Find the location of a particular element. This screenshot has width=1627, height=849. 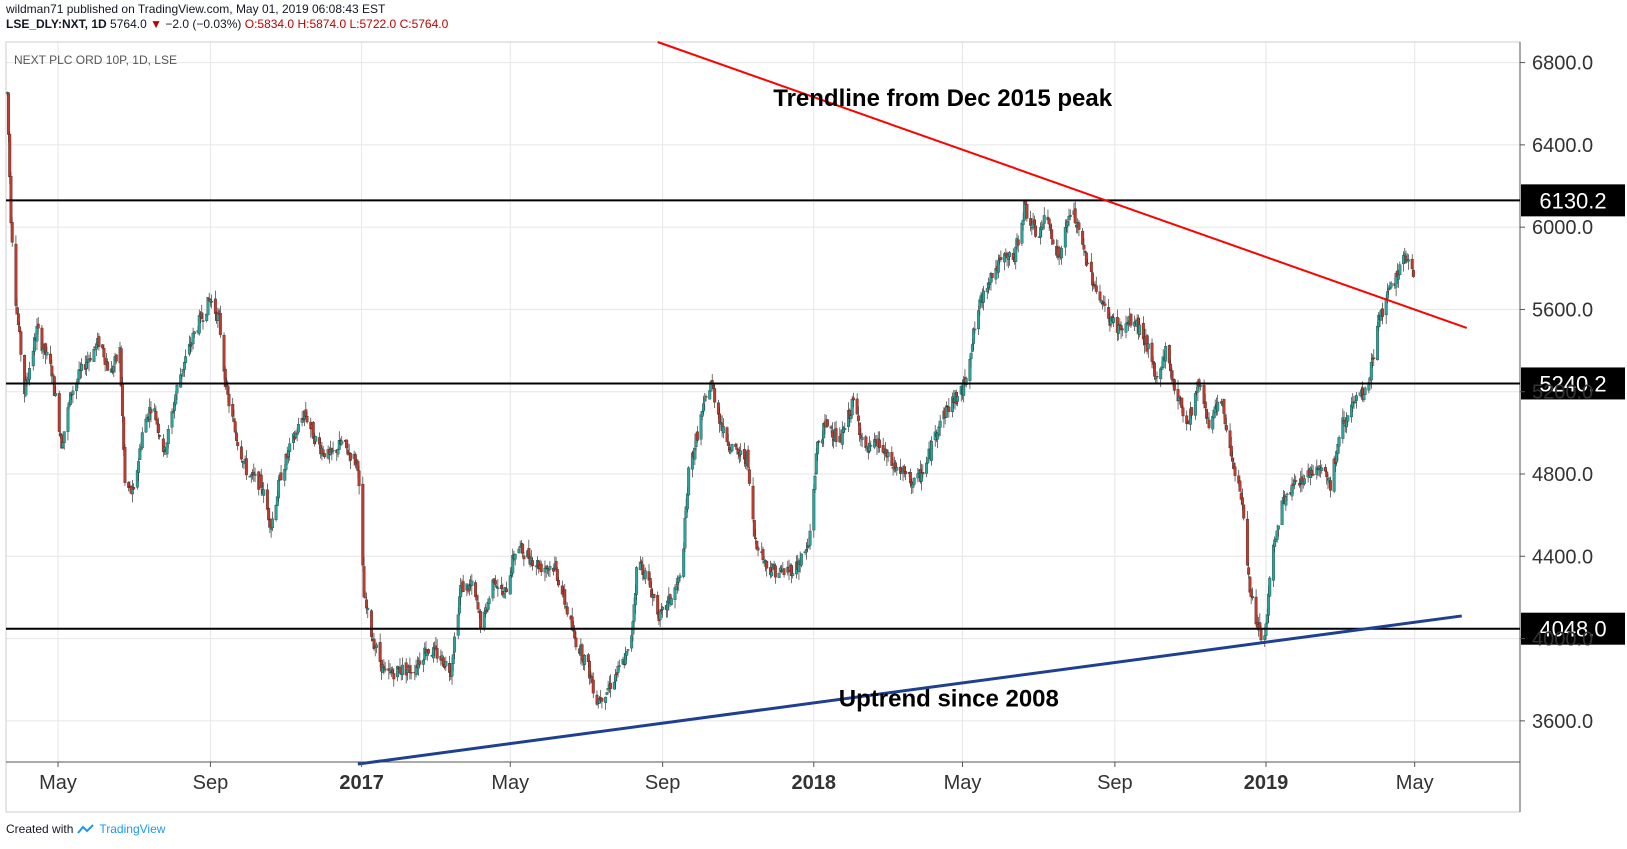

author-link: wildman71 is located at coordinates (35, 9).